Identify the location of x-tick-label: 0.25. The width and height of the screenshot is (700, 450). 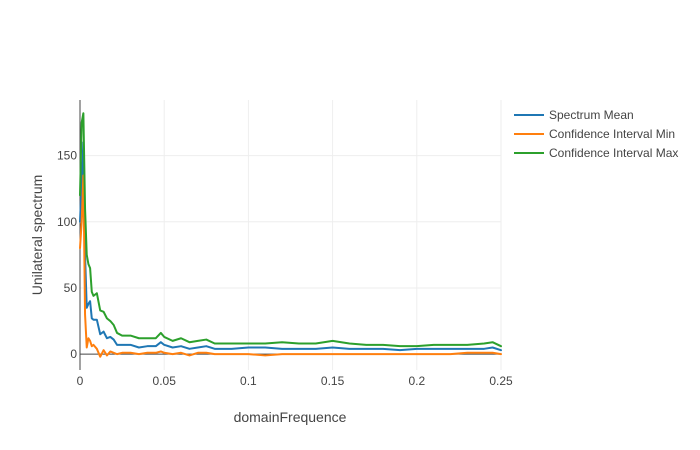
(501, 381).